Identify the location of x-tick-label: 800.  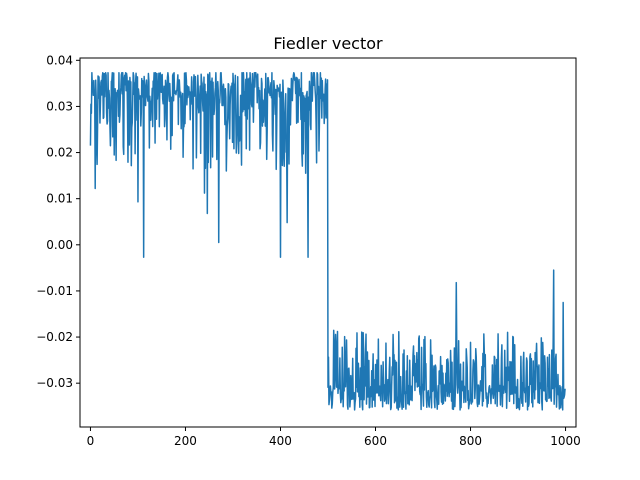
(470, 441).